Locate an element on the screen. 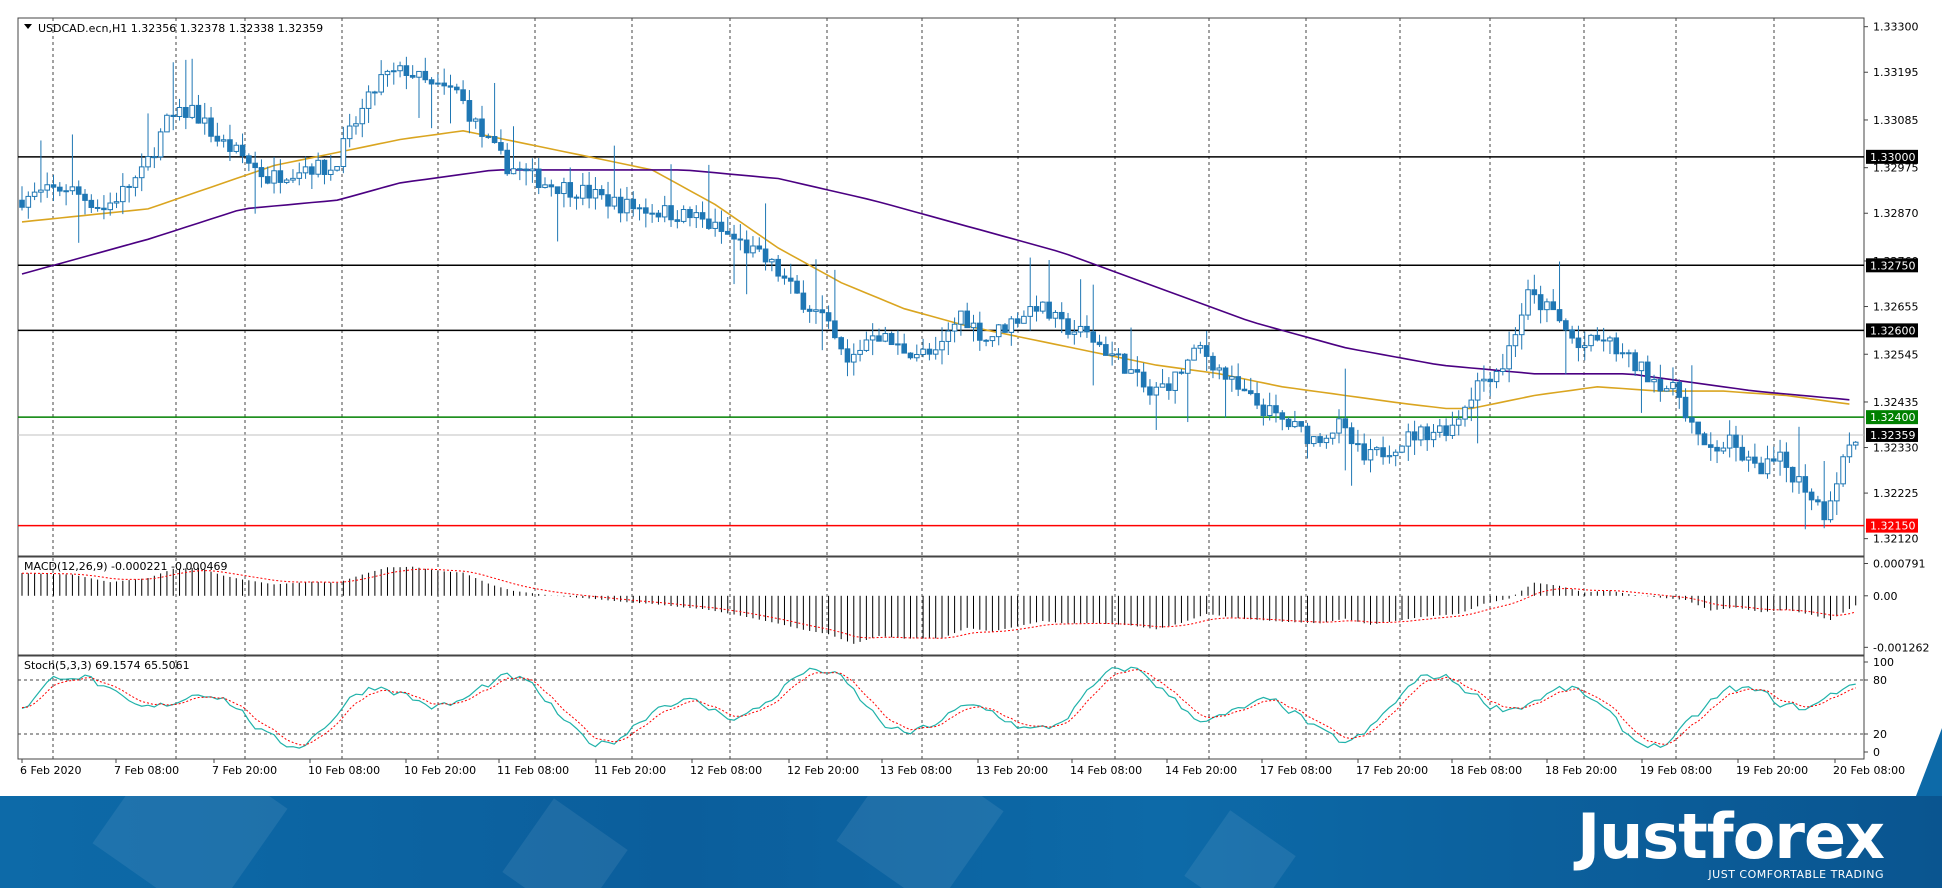 This screenshot has height=888, width=1942. stoch-tick-label: 100 is located at coordinates (1883, 662).